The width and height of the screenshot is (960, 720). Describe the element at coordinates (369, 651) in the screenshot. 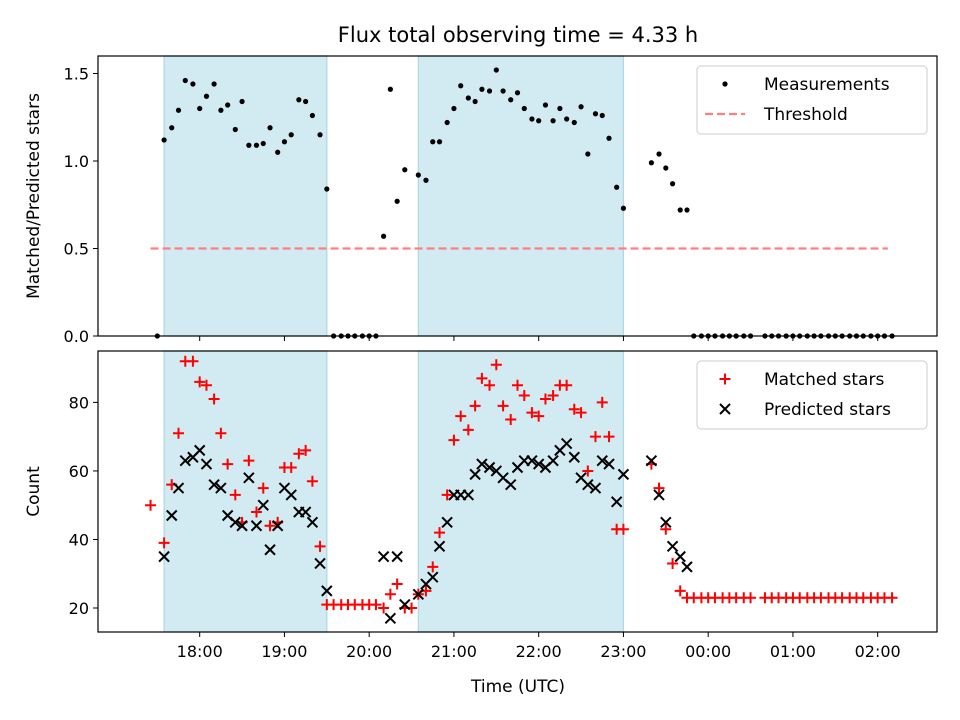

I see `x-tick-label: 20:00` at that location.